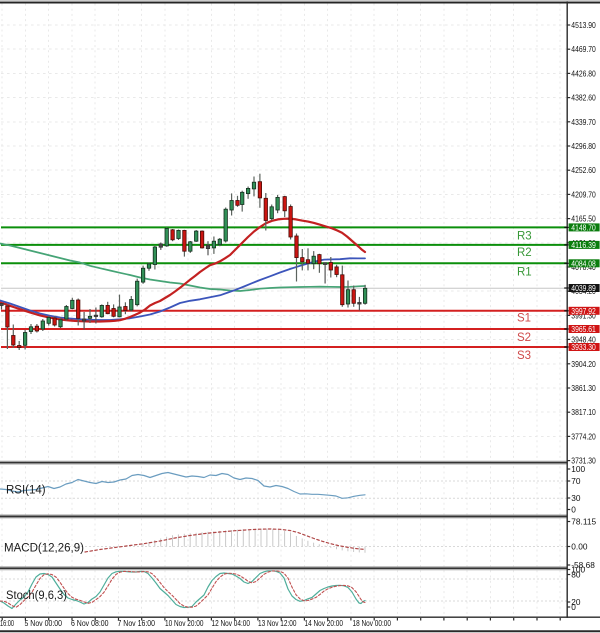  What do you see at coordinates (184, 623) in the screenshot?
I see `svg-text: 10 Nov 20:00` at bounding box center [184, 623].